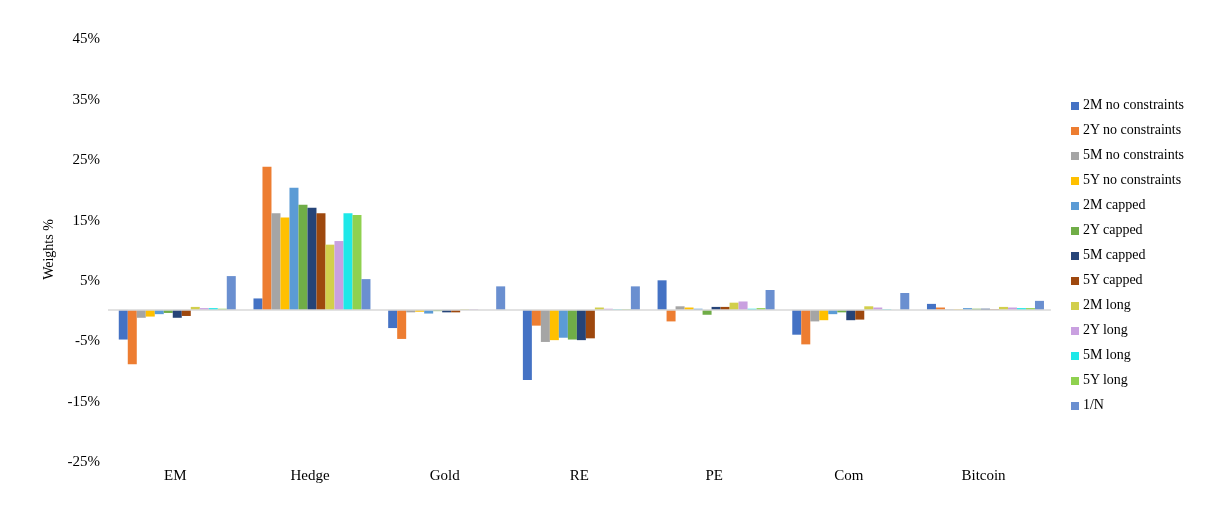 The height and width of the screenshot is (509, 1212). What do you see at coordinates (310, 474) in the screenshot?
I see `x-tick-label: Hedge` at bounding box center [310, 474].